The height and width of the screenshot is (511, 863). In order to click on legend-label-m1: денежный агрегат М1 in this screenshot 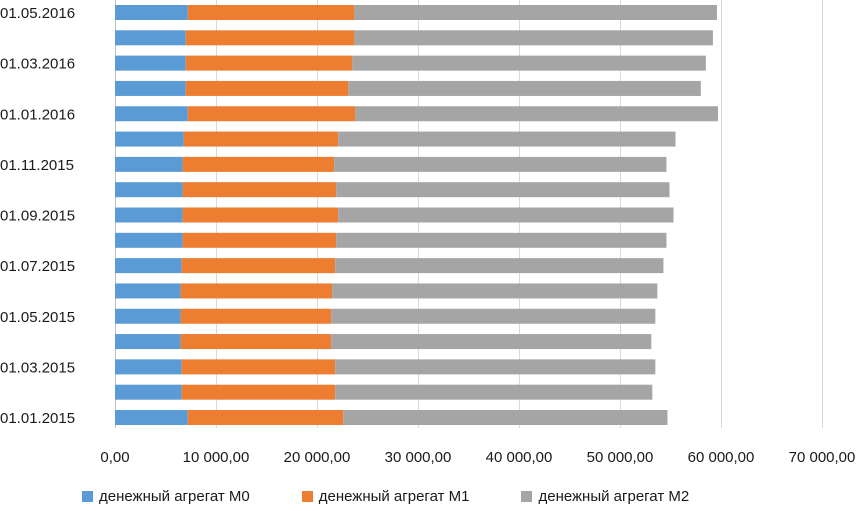, I will do `click(394, 496)`.